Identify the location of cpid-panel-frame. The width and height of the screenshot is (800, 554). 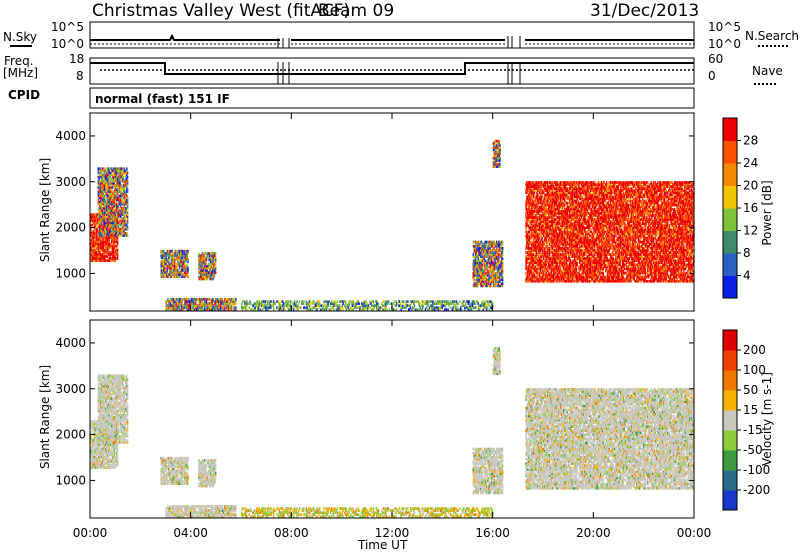
(392, 98).